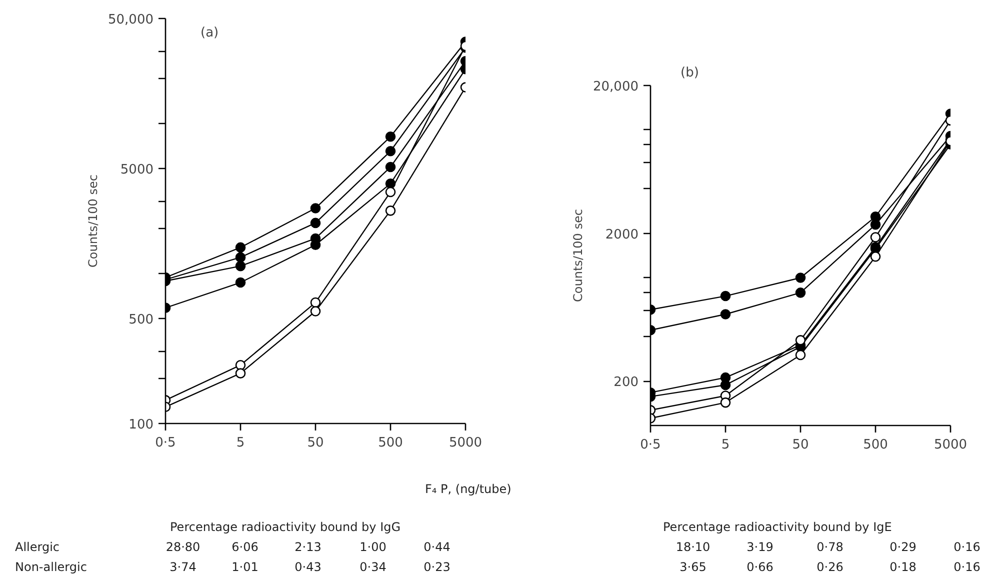 The height and width of the screenshot is (579, 995). What do you see at coordinates (373, 567) in the screenshot?
I see `text: 0·34` at bounding box center [373, 567].